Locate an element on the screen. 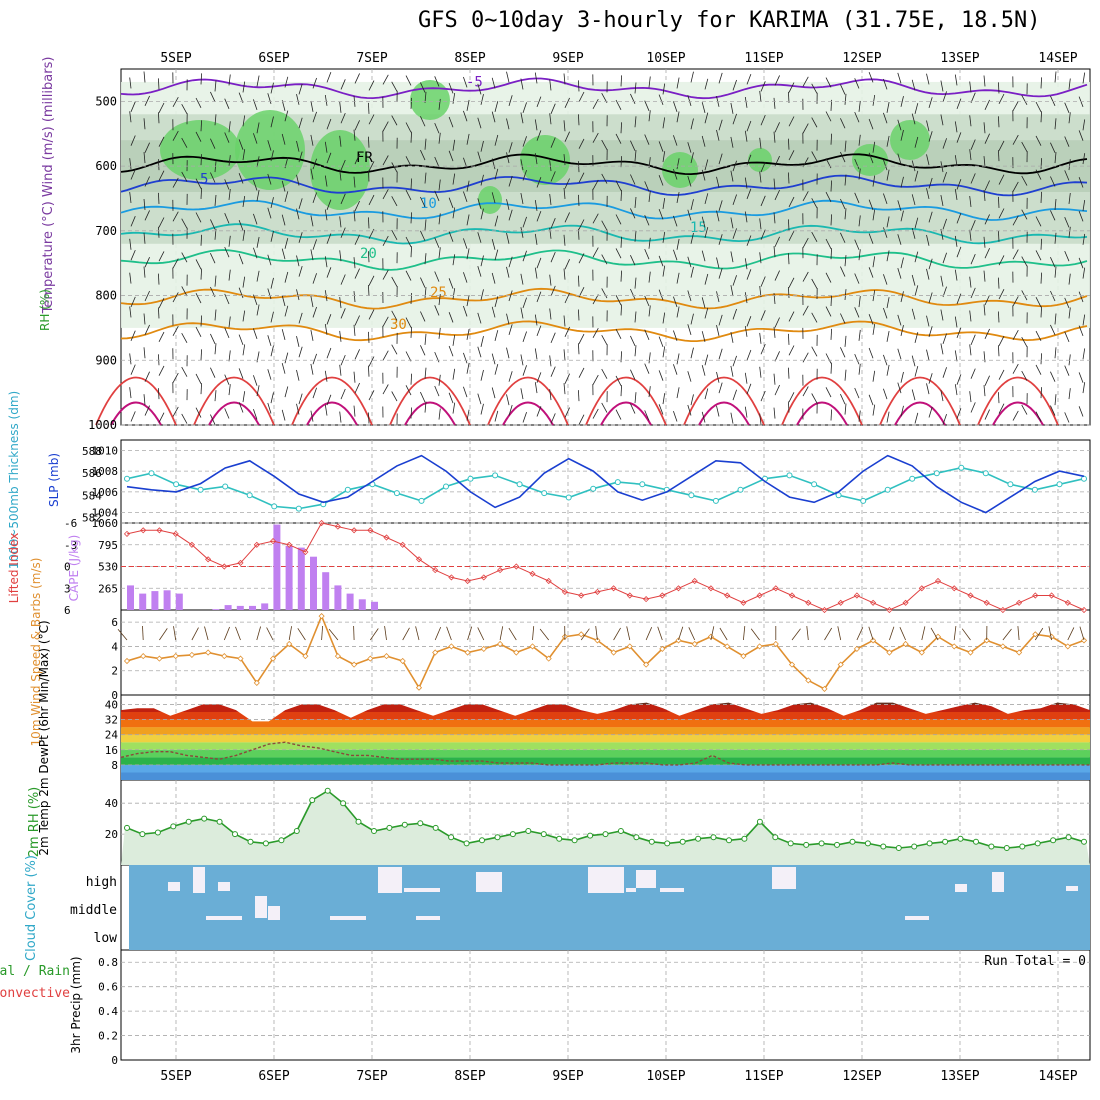 The image size is (1100, 1100). slp-thickness-panel is located at coordinates (605, 481).